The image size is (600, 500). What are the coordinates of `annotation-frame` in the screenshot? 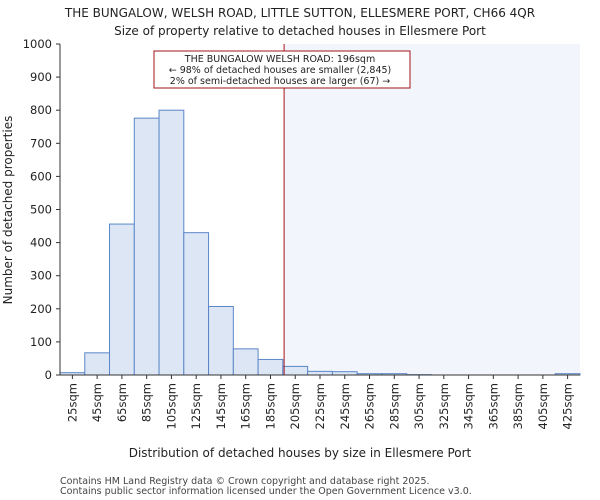 It's located at (282, 69).